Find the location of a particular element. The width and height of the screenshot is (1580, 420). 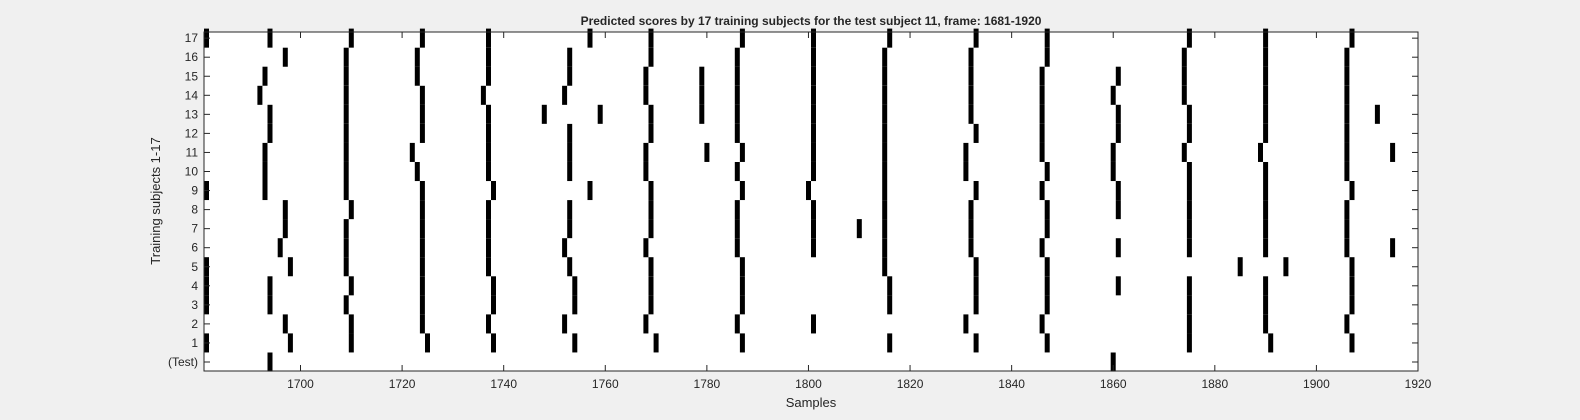

y-tick-label: 2 is located at coordinates (194, 324).